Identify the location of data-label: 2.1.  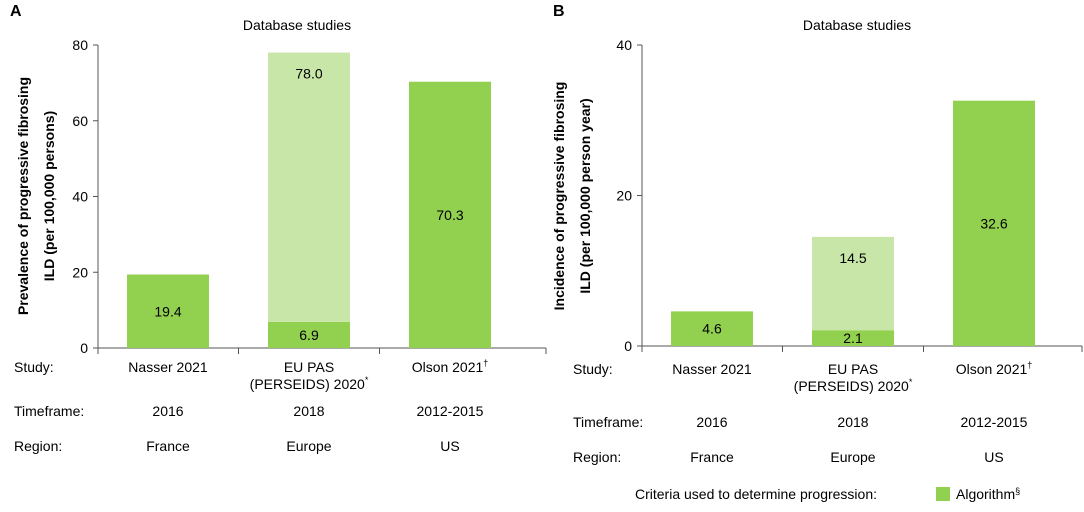
(853, 338).